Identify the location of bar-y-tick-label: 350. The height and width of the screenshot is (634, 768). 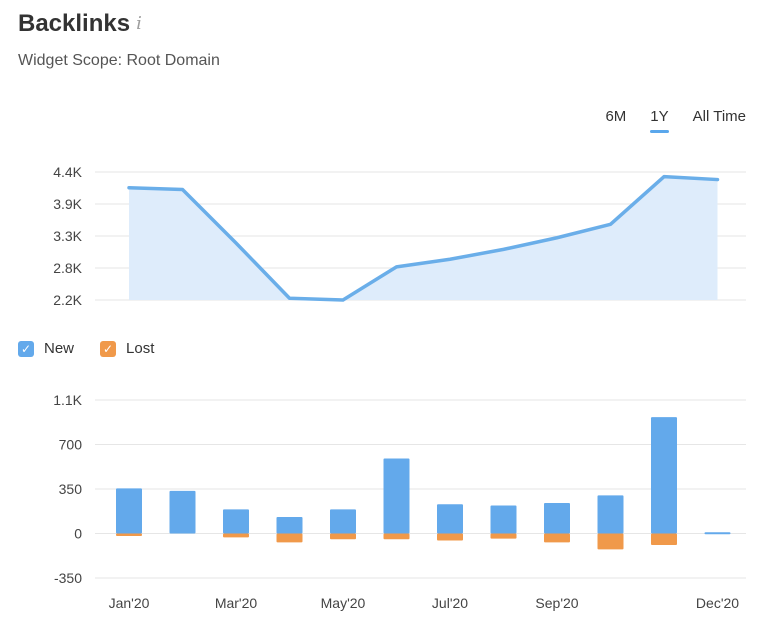
(71, 489).